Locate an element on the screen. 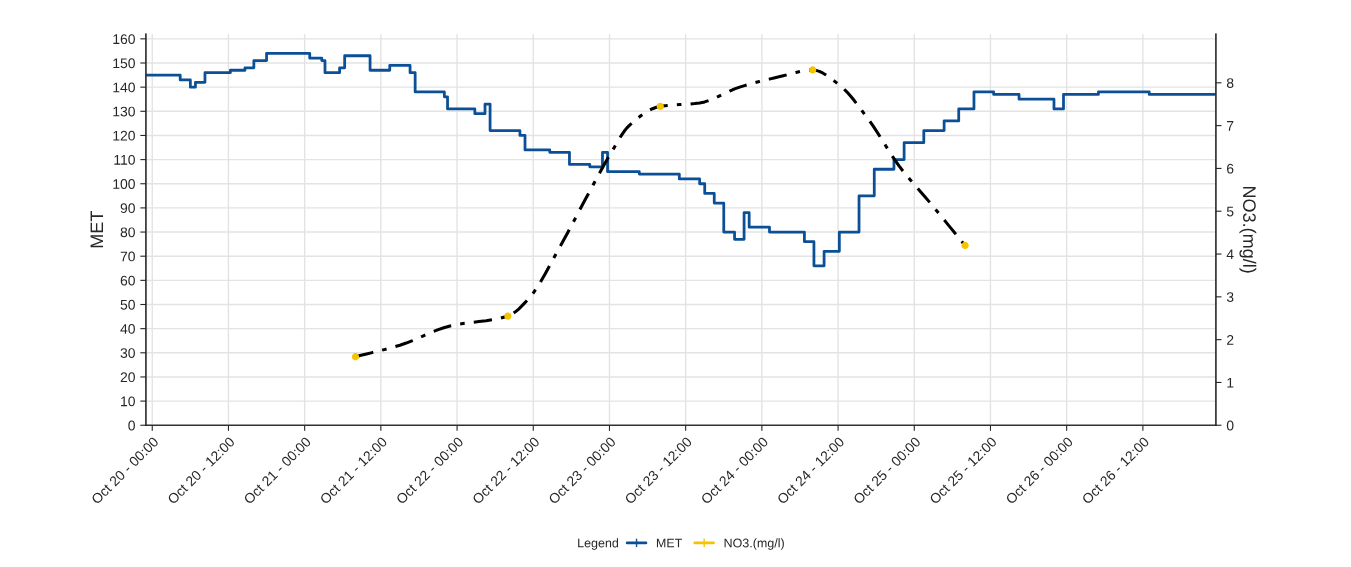 The height and width of the screenshot is (567, 1351). y2-tick-label: 0 is located at coordinates (1230, 425).